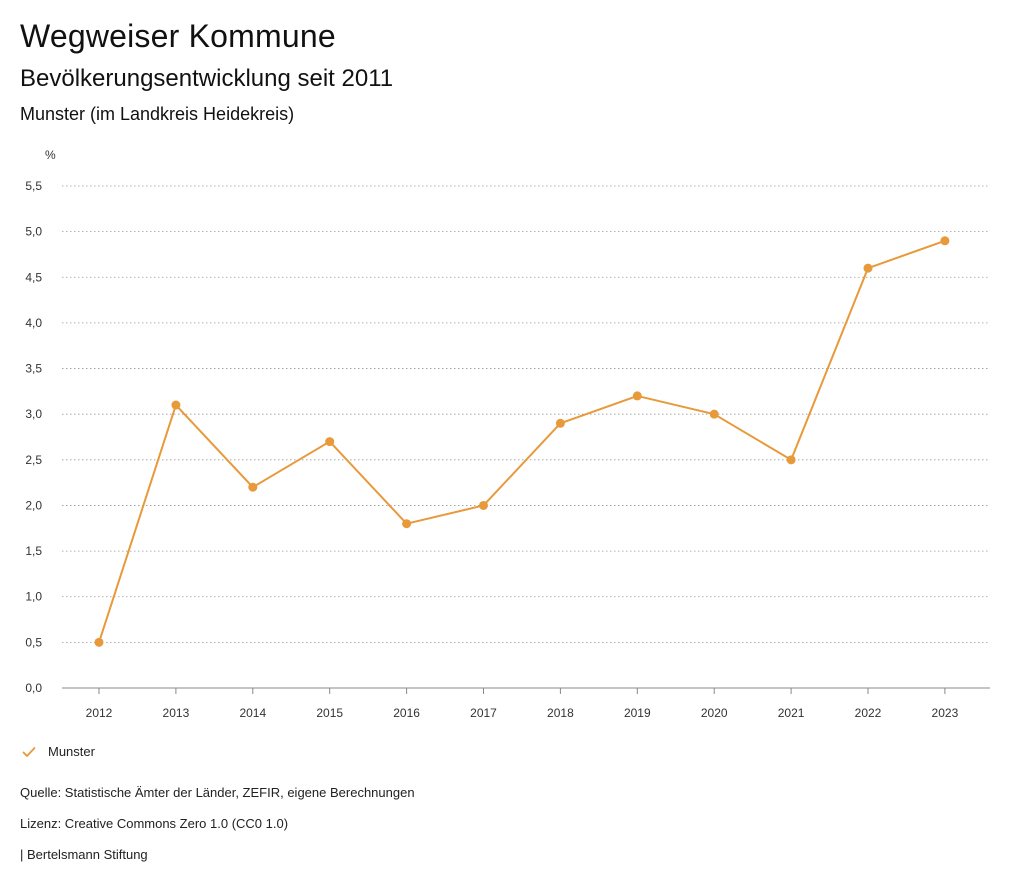 Image resolution: width=1024 pixels, height=888 pixels. I want to click on x-tick-label: 2013, so click(176, 713).